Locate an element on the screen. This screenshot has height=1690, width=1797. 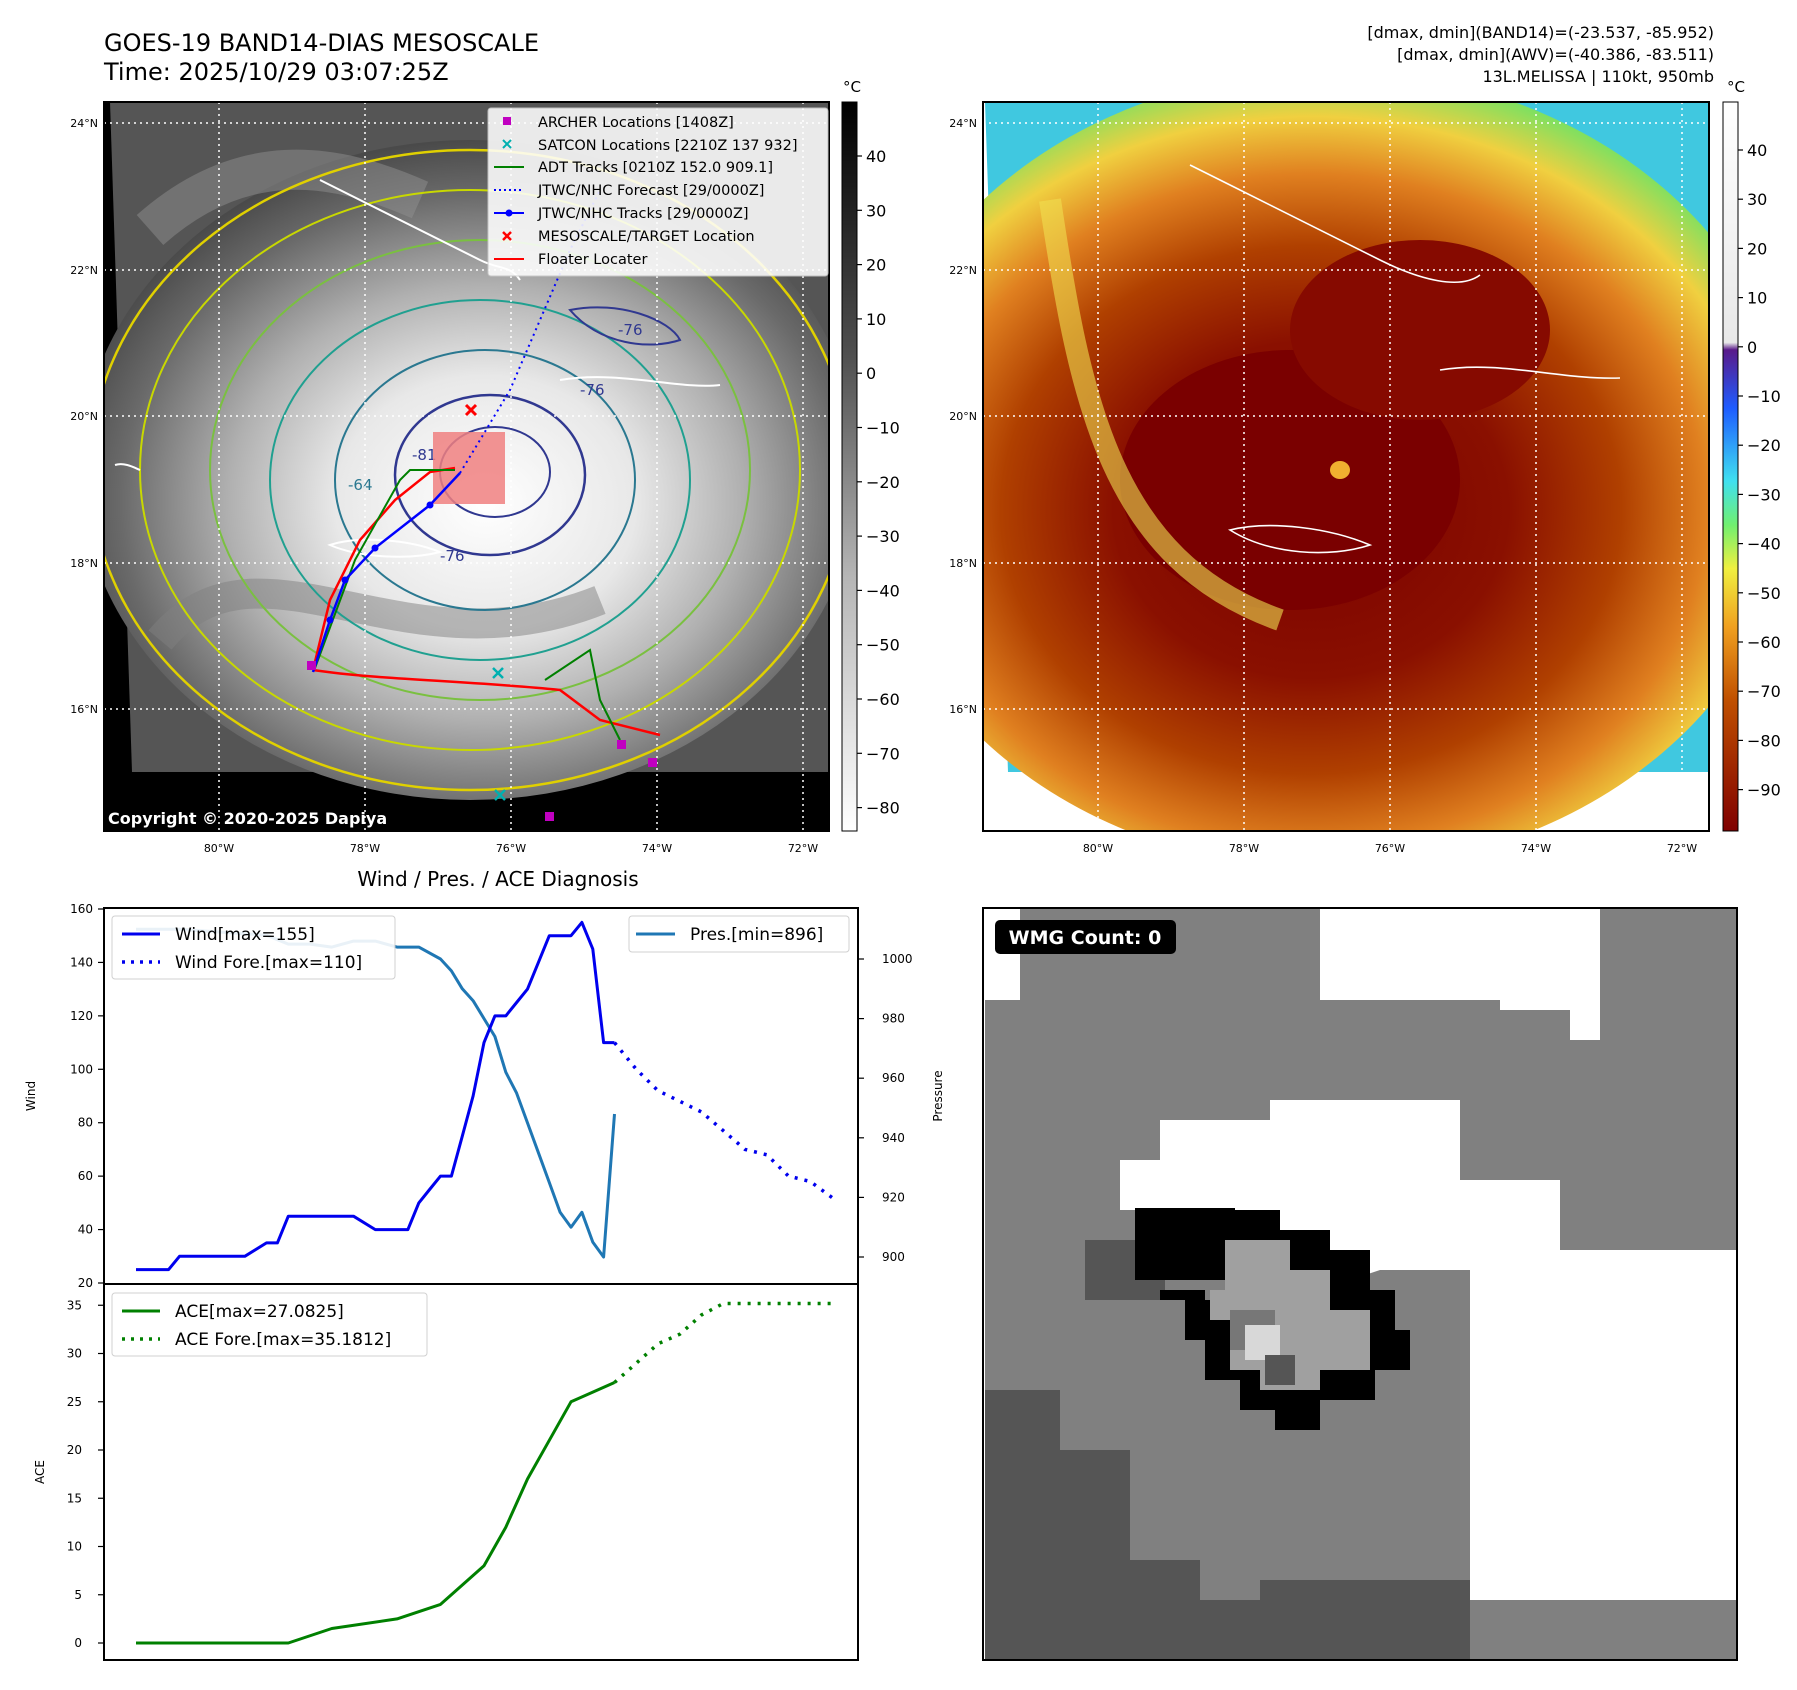
ir-colorbar-tick-label: −30 is located at coordinates (883, 536).